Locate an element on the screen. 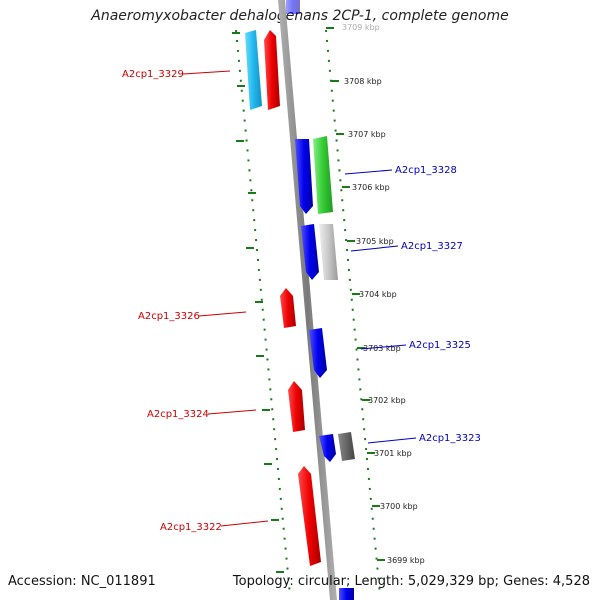  tick-label: 3701 kbp is located at coordinates (393, 453).